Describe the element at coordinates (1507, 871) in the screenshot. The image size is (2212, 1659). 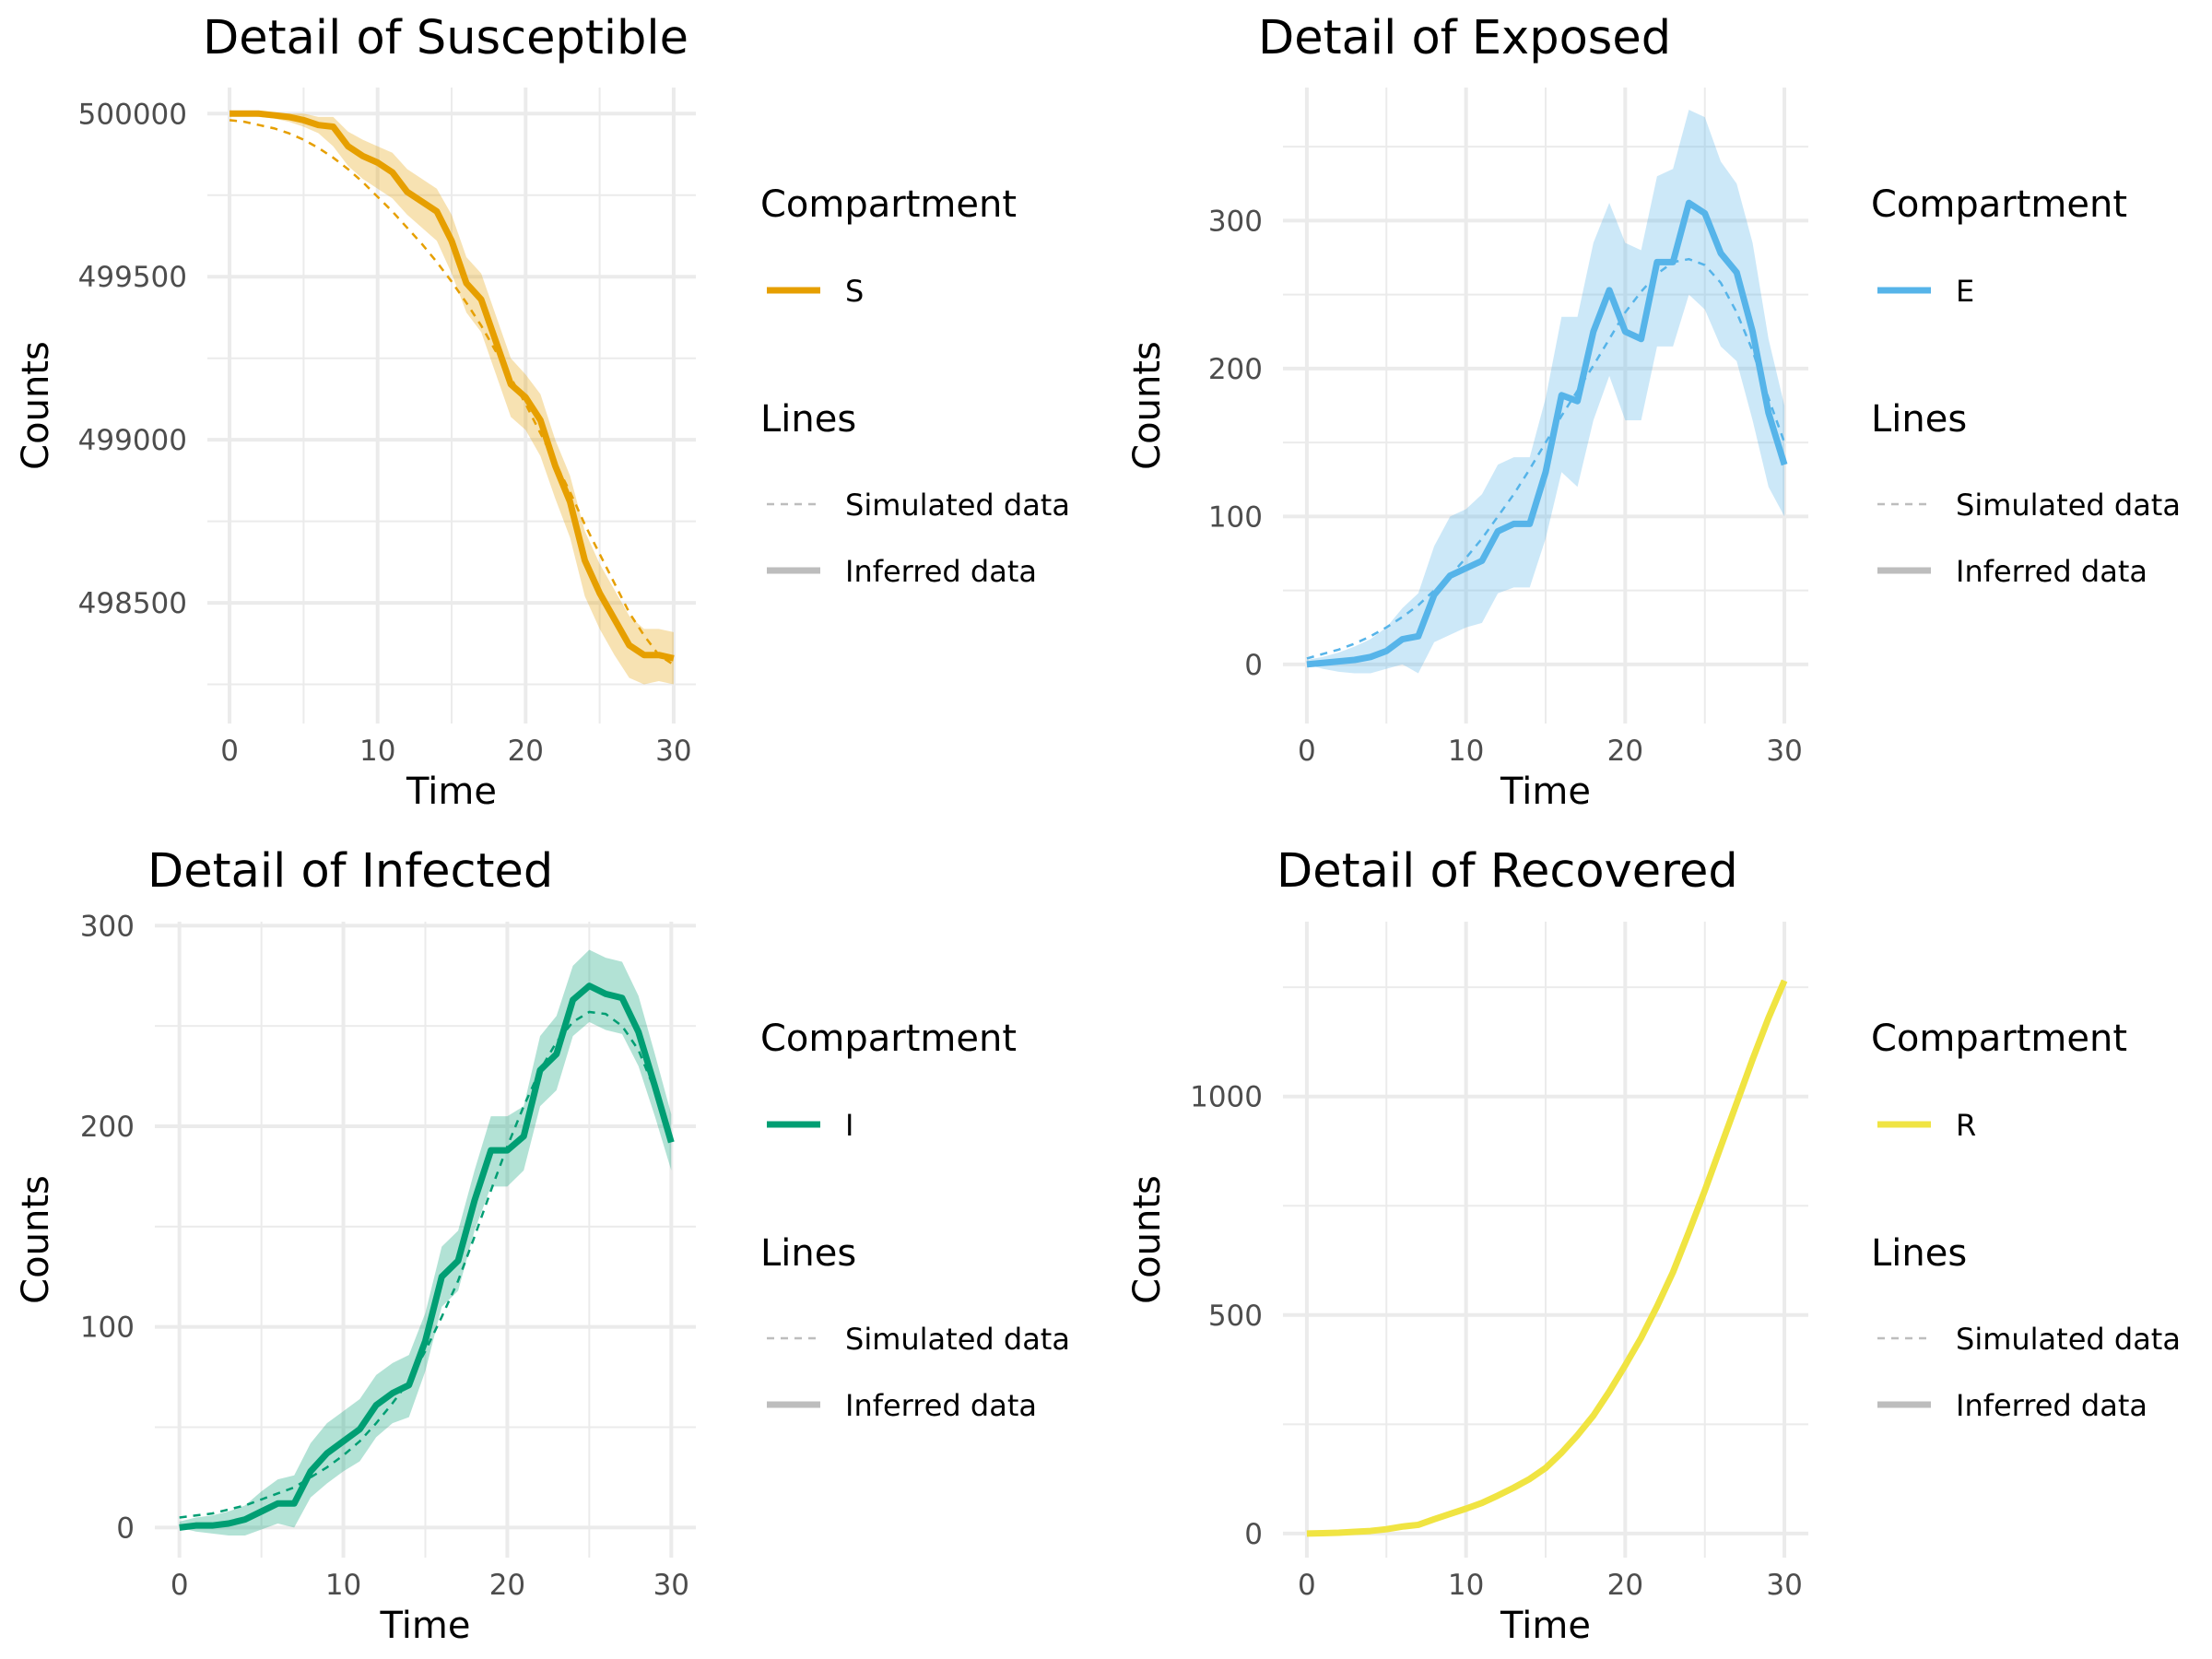
I see `chart-title: Detail of Recovered` at that location.